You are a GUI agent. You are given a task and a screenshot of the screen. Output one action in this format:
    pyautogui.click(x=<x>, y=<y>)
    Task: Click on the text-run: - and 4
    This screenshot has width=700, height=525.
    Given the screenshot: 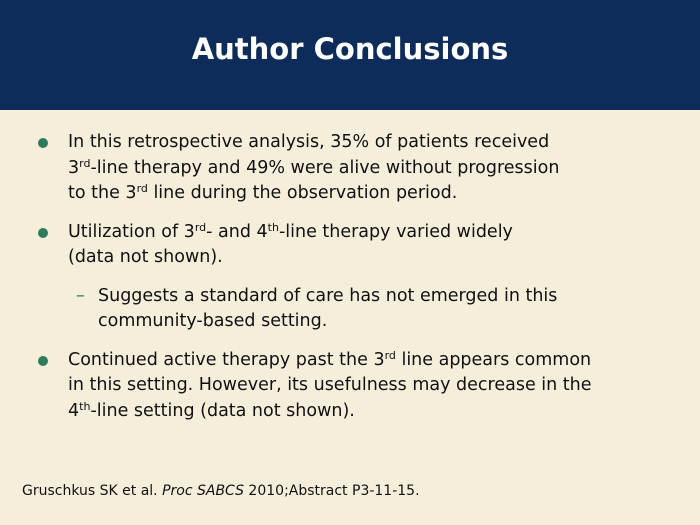 What is the action you would take?
    pyautogui.click(x=237, y=231)
    